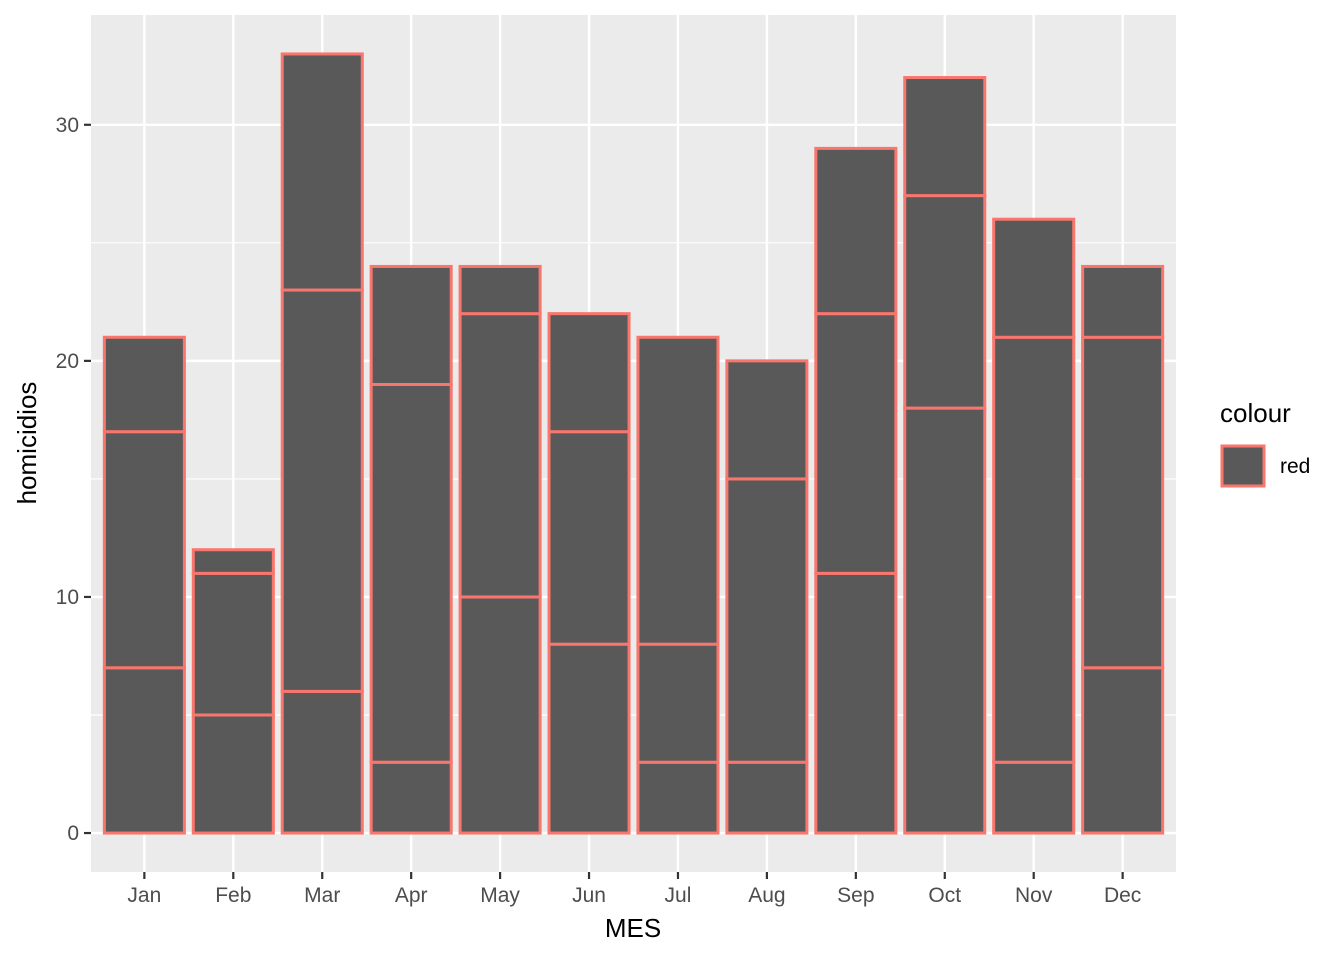 Image resolution: width=1344 pixels, height=960 pixels. What do you see at coordinates (633, 928) in the screenshot?
I see `x-axis-title: MES` at bounding box center [633, 928].